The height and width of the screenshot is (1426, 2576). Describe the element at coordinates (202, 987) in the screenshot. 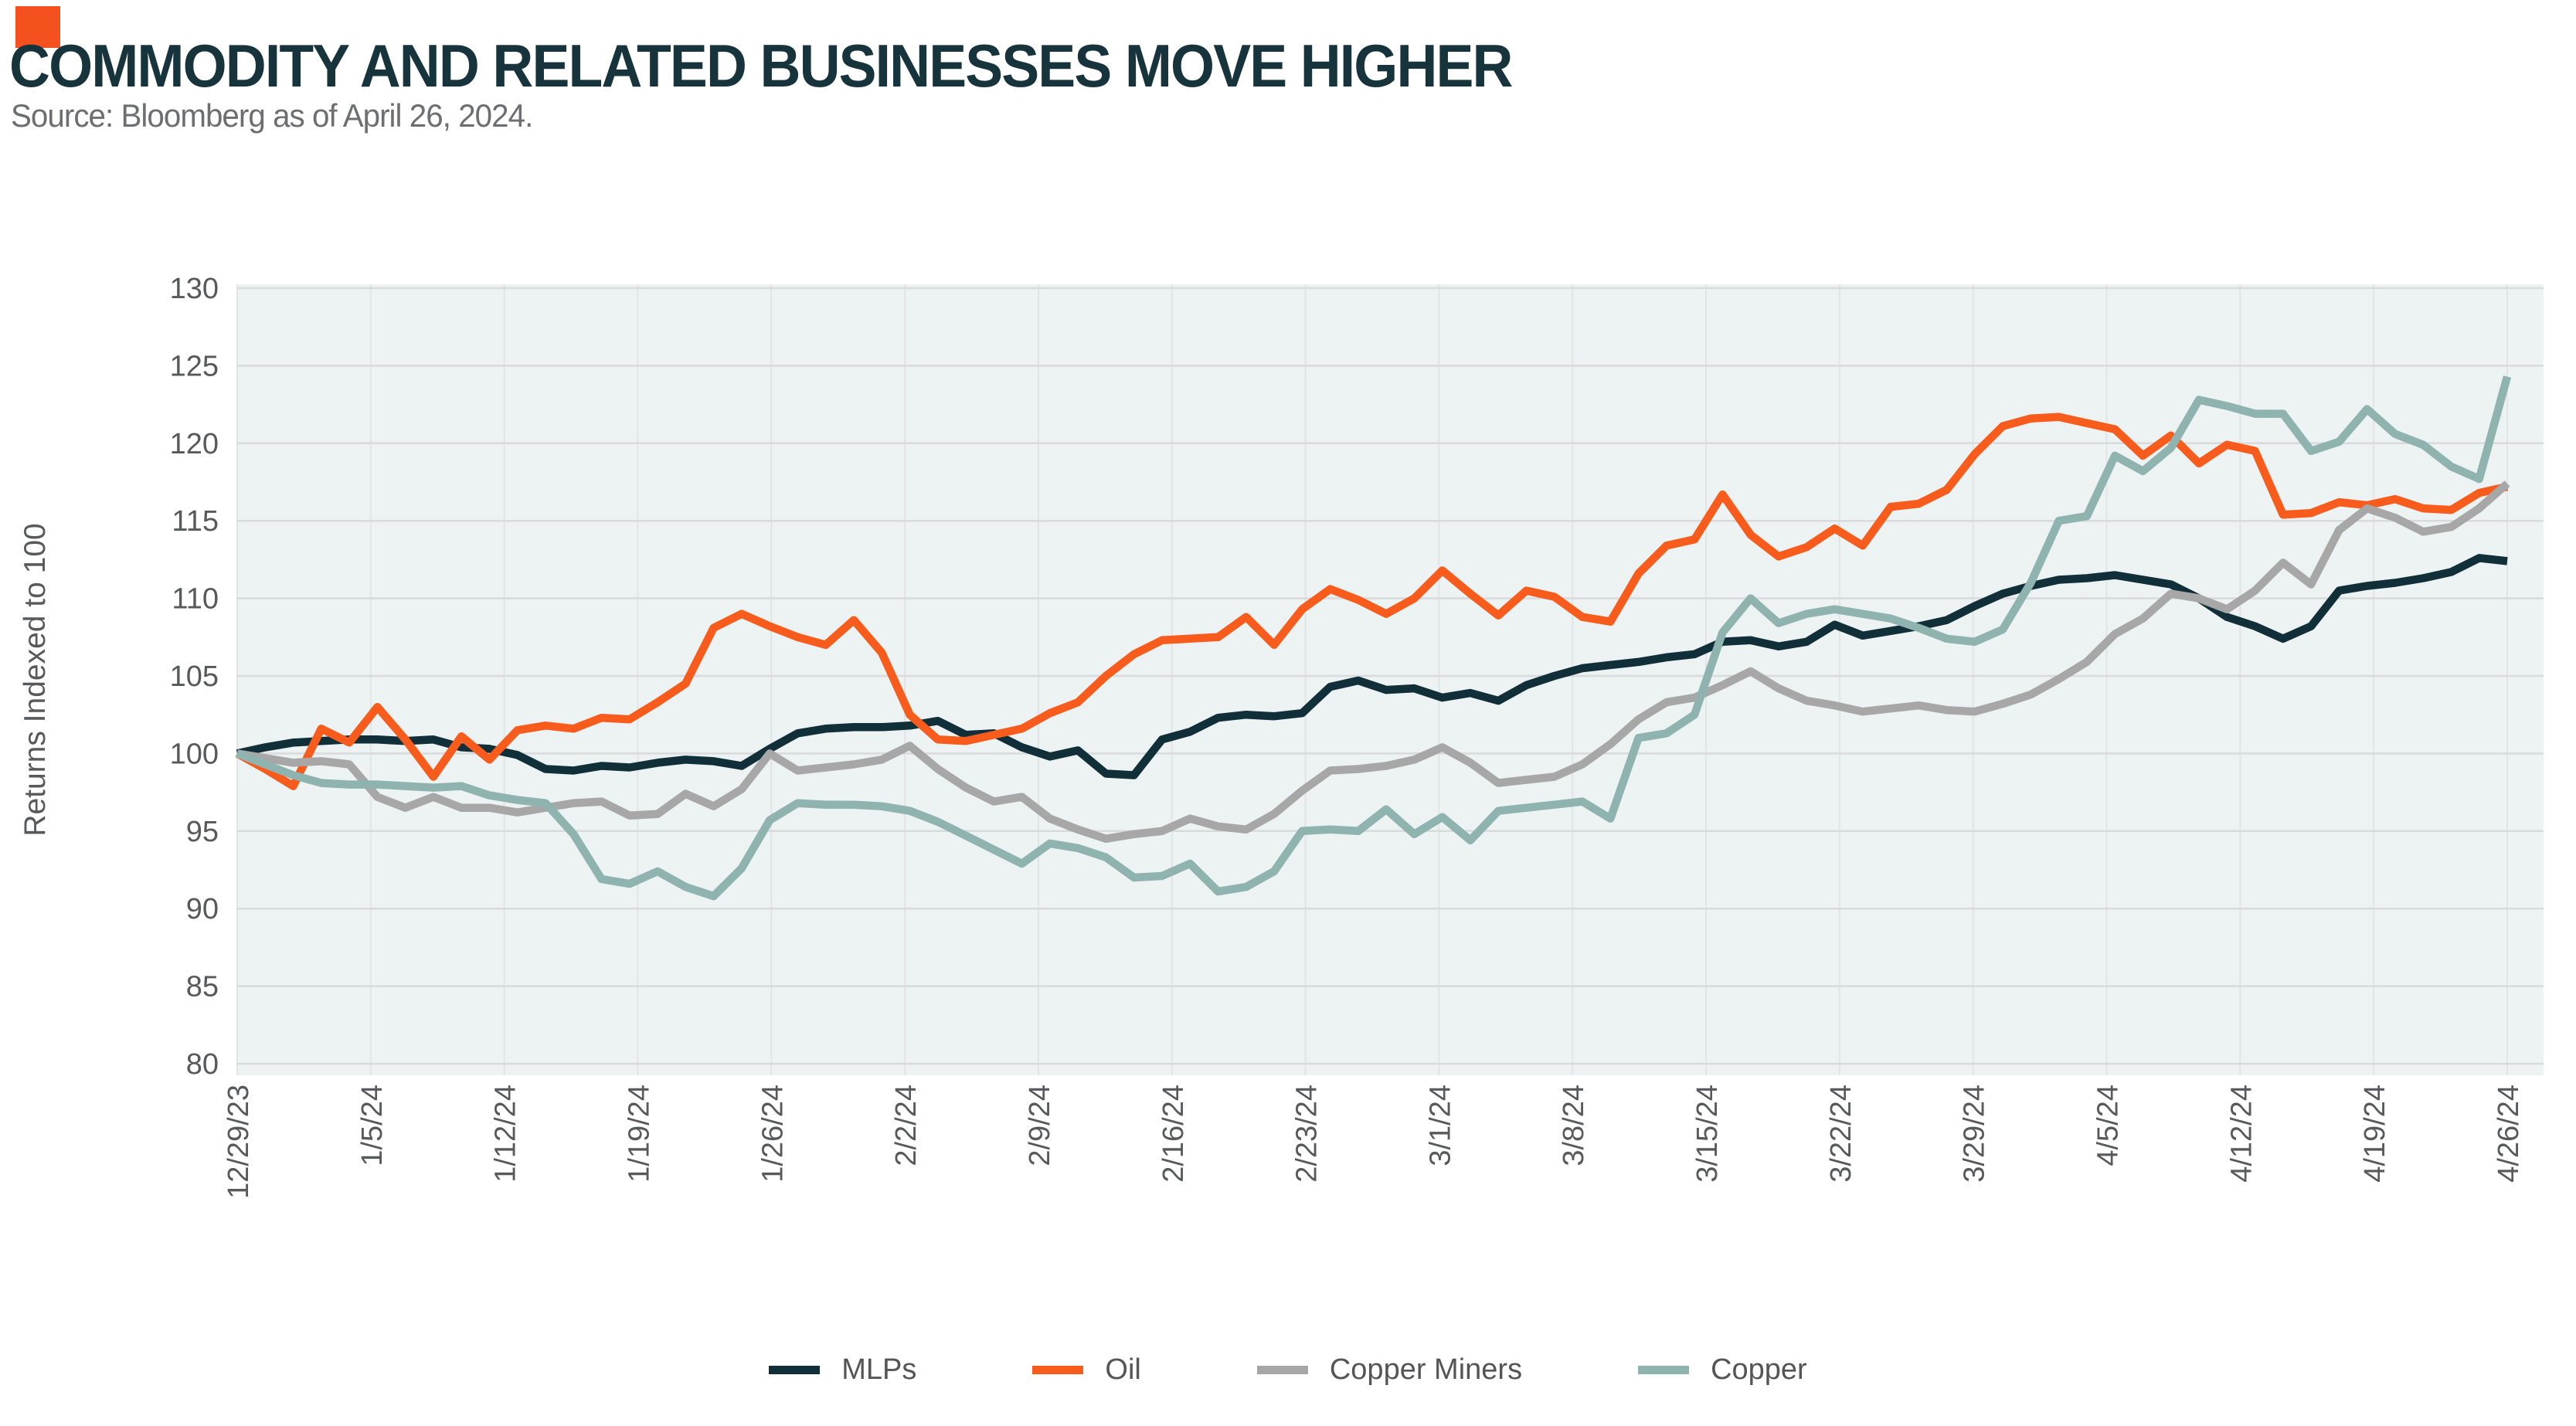

I see `y-axis-tick-label: 85` at that location.